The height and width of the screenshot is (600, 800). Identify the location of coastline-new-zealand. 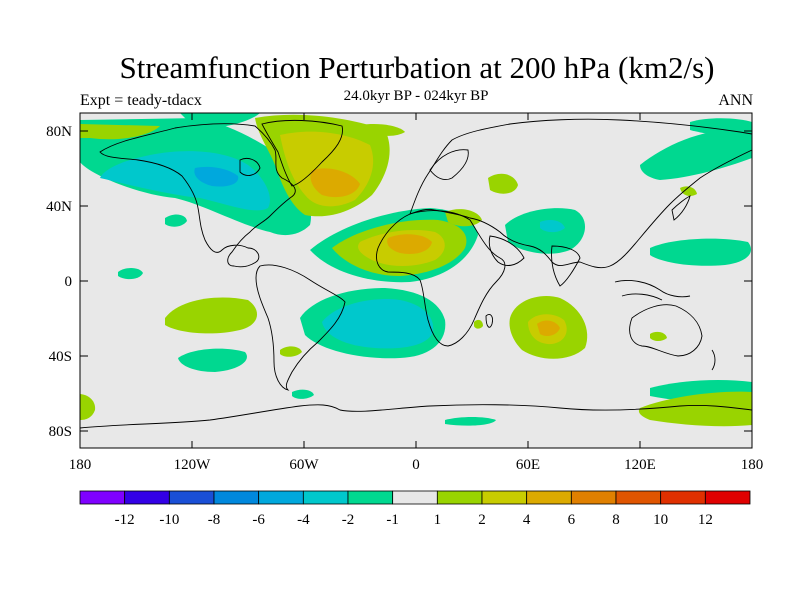
(713, 360).